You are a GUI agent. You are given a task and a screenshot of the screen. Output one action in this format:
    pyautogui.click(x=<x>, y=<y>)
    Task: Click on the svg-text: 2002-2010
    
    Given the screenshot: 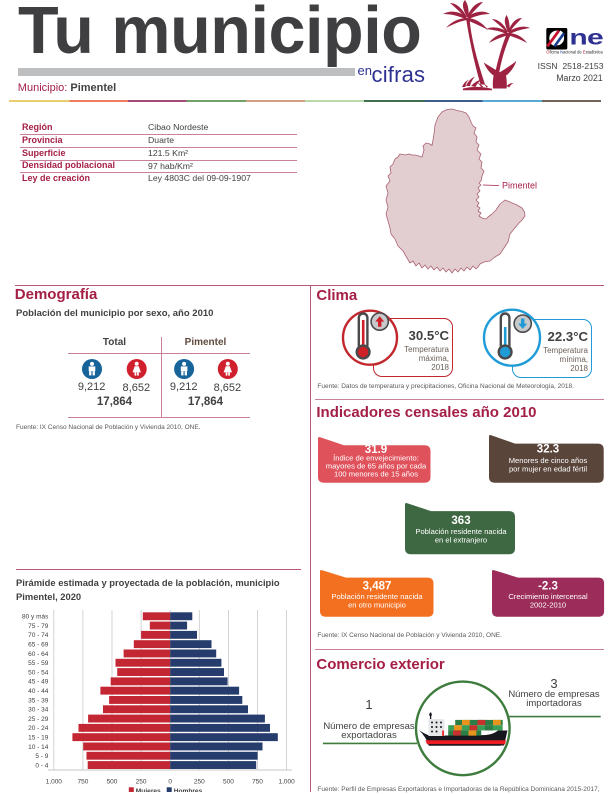 What is the action you would take?
    pyautogui.click(x=547, y=605)
    